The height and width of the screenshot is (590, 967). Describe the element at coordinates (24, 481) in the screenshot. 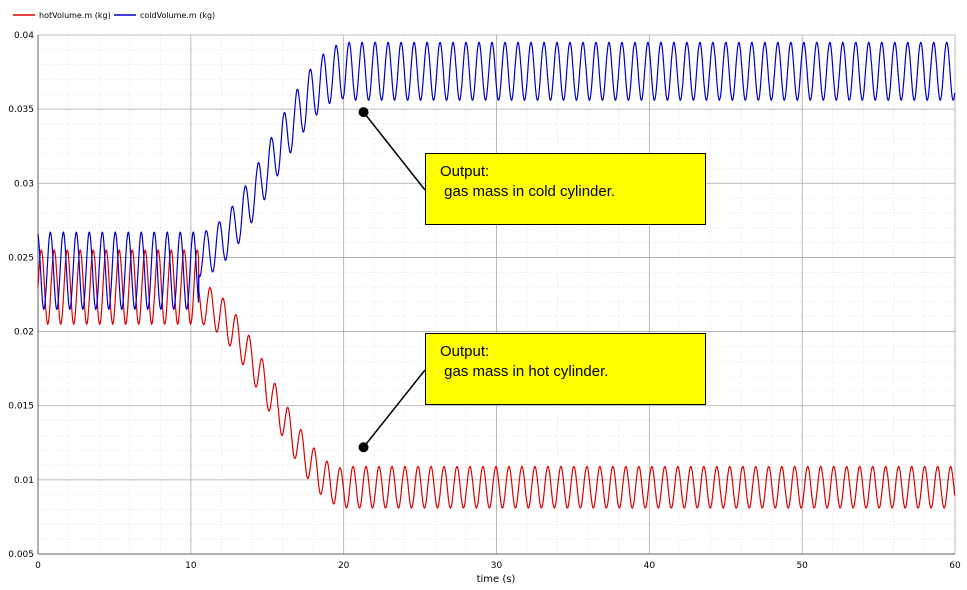

I see `y-tick-label: 0.01` at that location.